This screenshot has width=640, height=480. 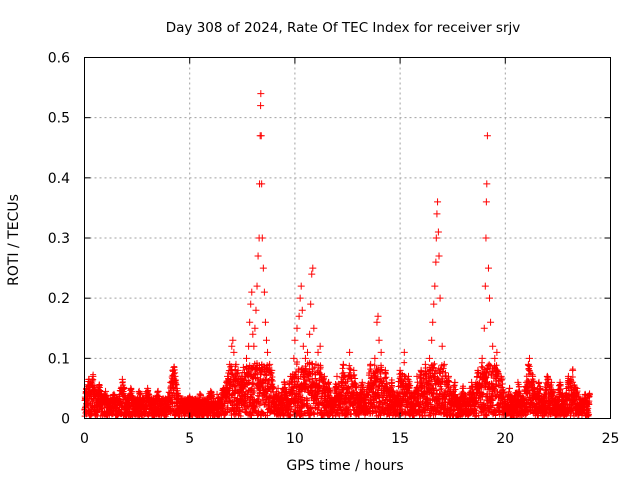 I want to click on x-tick-label: 10, so click(x=295, y=439).